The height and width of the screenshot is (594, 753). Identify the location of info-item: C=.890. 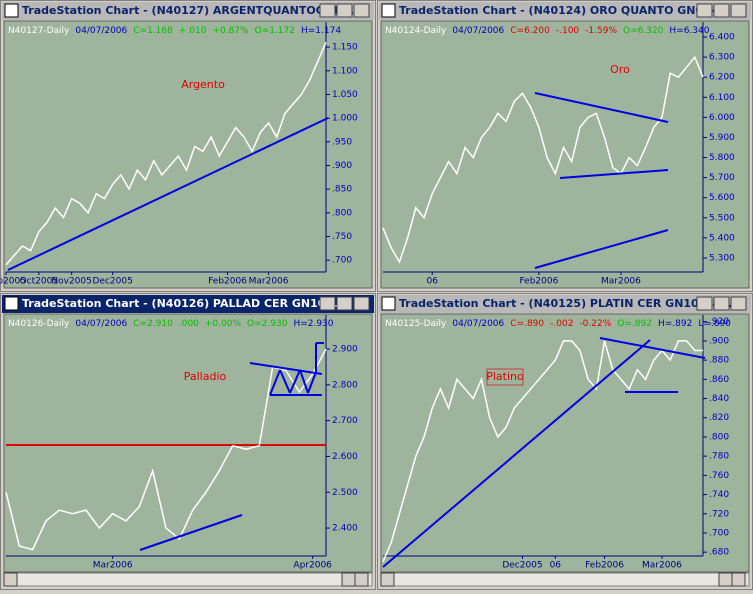
(527, 324).